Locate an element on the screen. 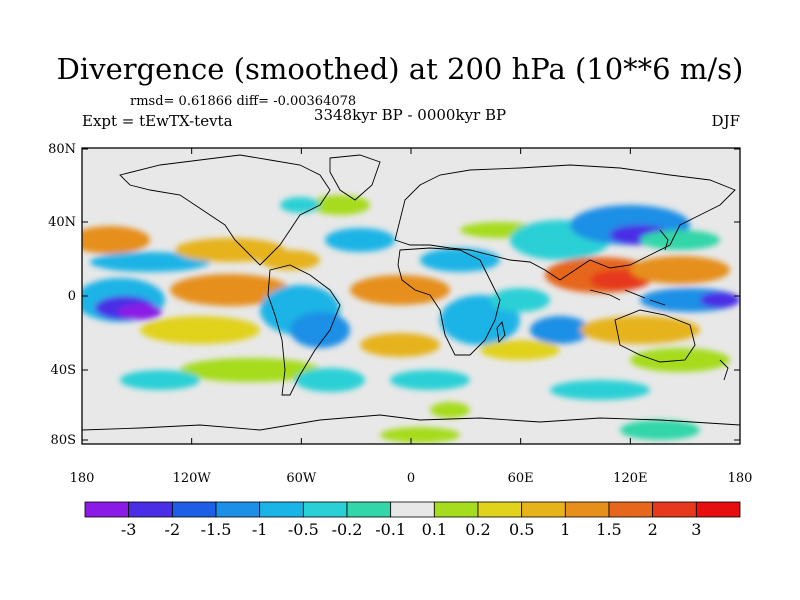 The image size is (800, 600). x-tick-label: 0 is located at coordinates (411, 478).